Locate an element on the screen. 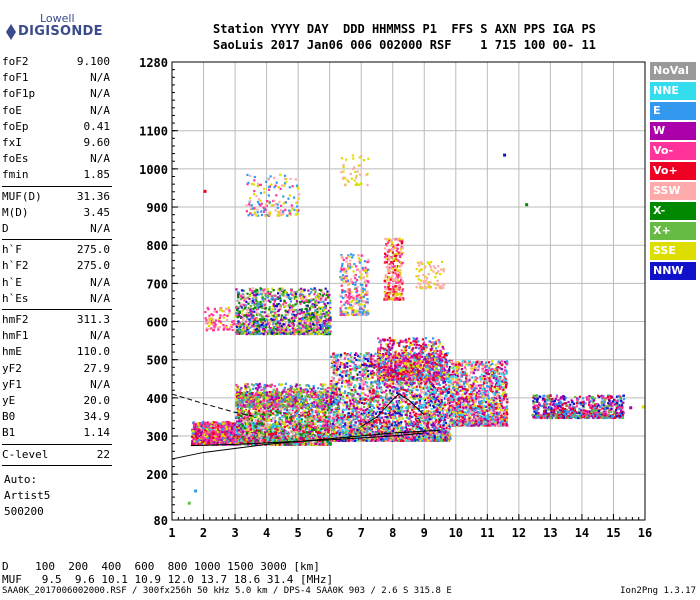 The width and height of the screenshot is (700, 600). param-value: 20.0 is located at coordinates (97, 400).